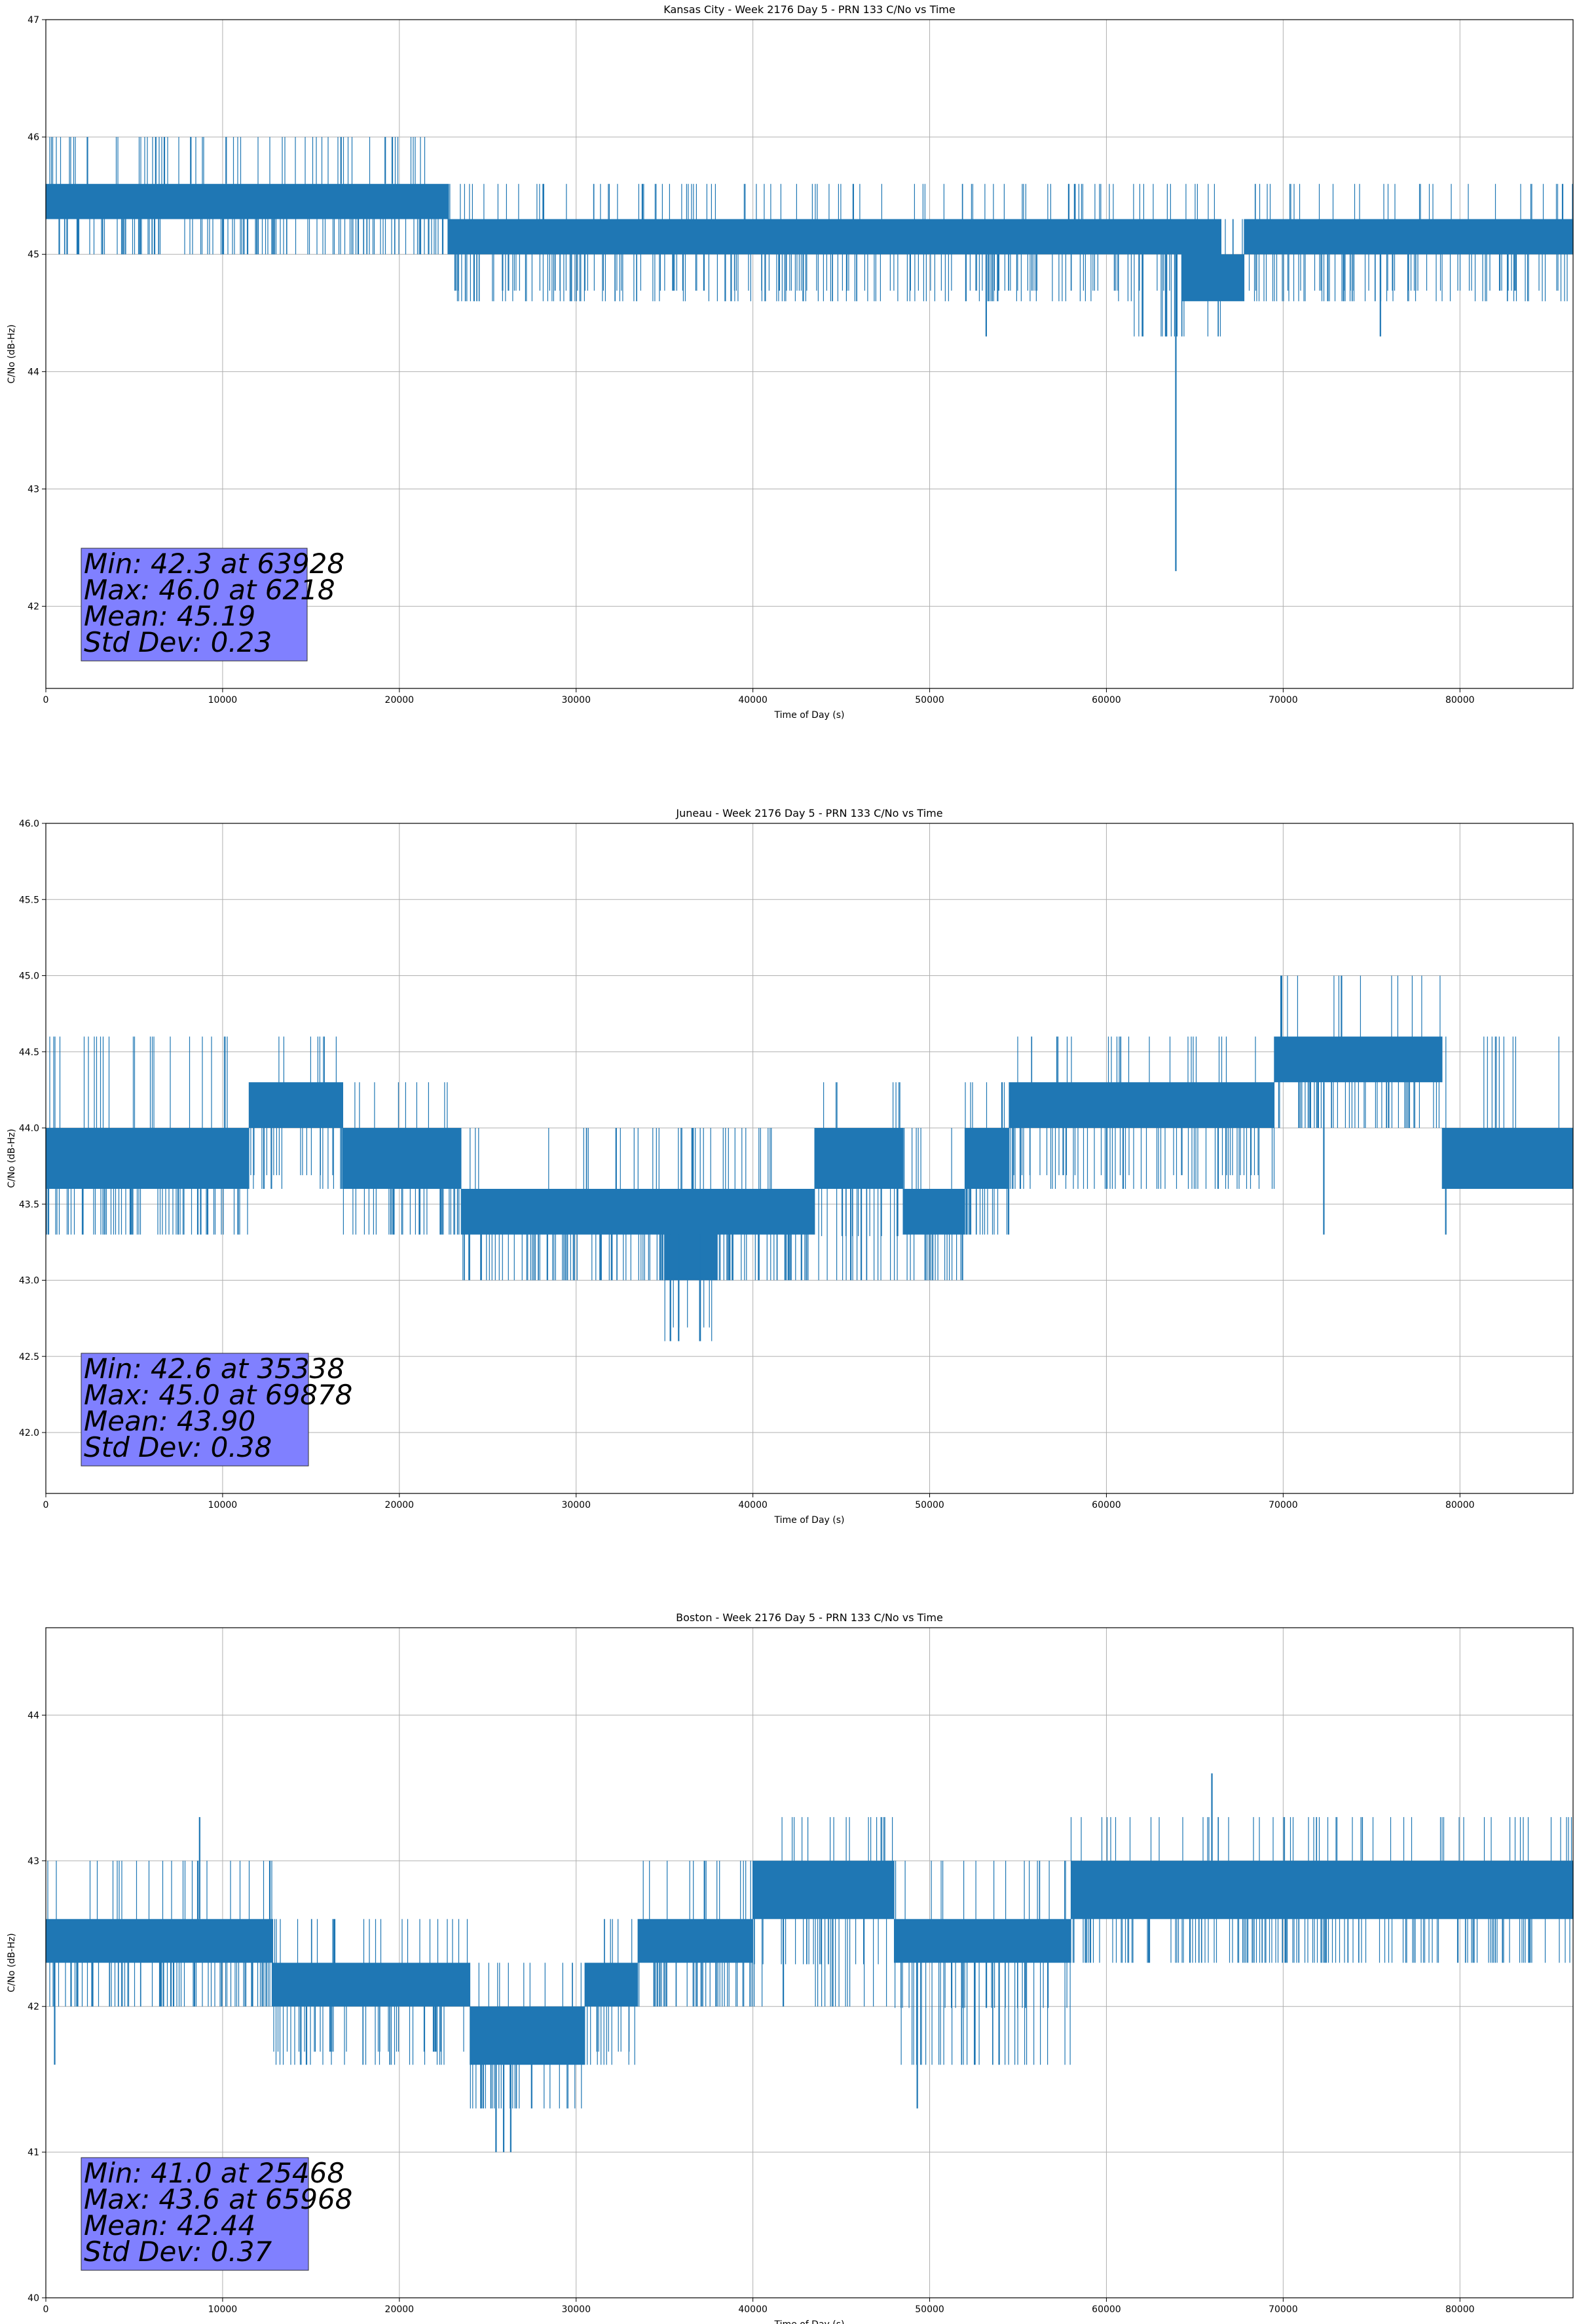 Image resolution: width=1577 pixels, height=2324 pixels. What do you see at coordinates (33, 20) in the screenshot?
I see `y-tick-label: 47` at bounding box center [33, 20].